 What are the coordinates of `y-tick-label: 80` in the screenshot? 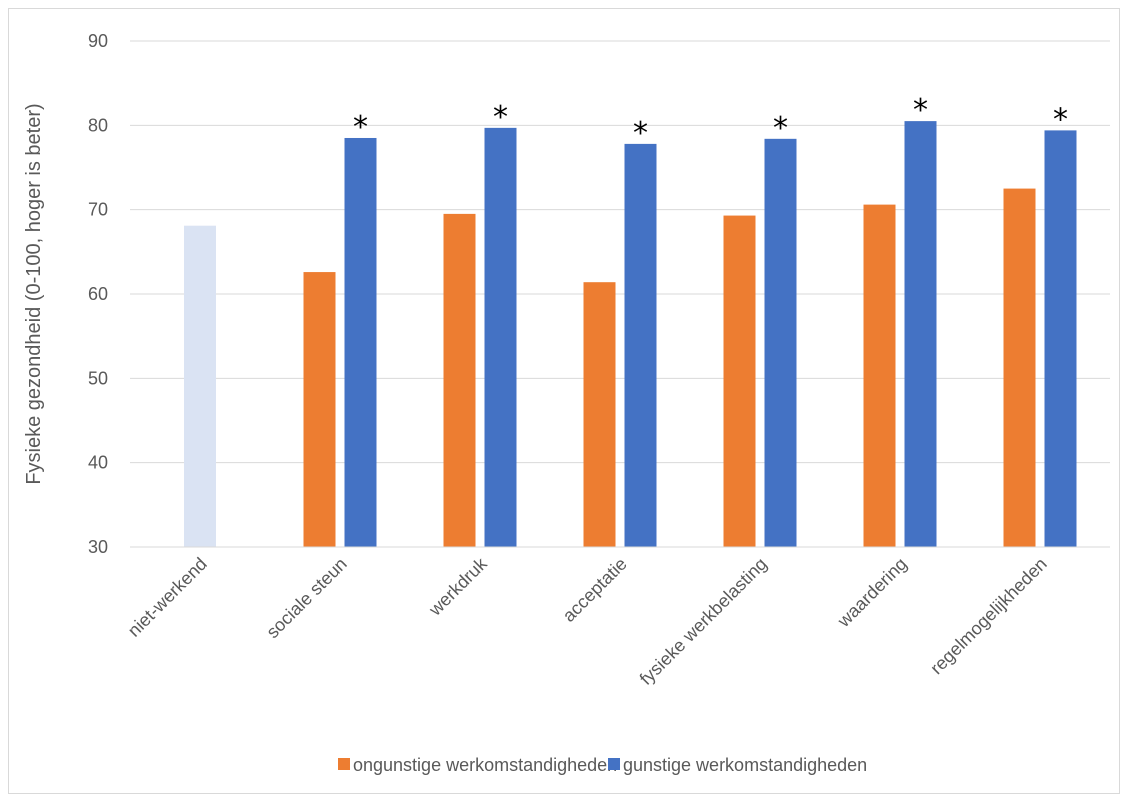 It's located at (98, 125).